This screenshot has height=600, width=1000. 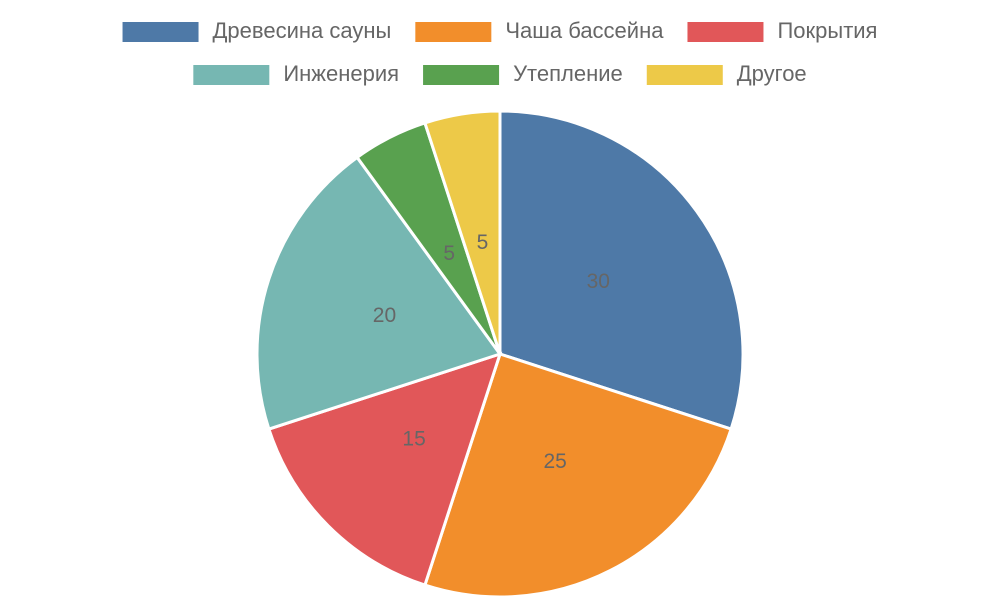 I want to click on legend-label: Другое, so click(x=772, y=73).